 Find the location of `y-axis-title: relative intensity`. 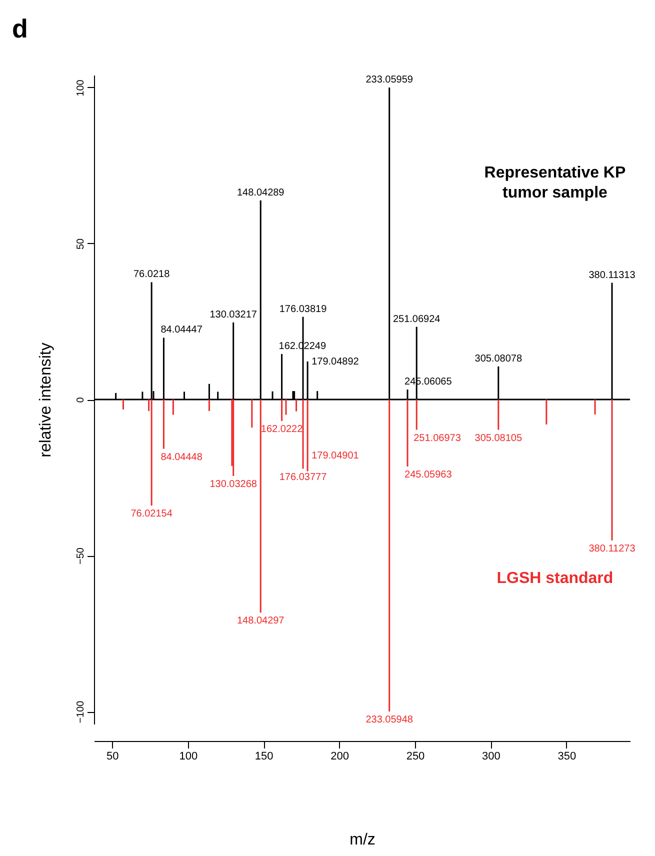

y-axis-title: relative intensity is located at coordinates (46, 400).